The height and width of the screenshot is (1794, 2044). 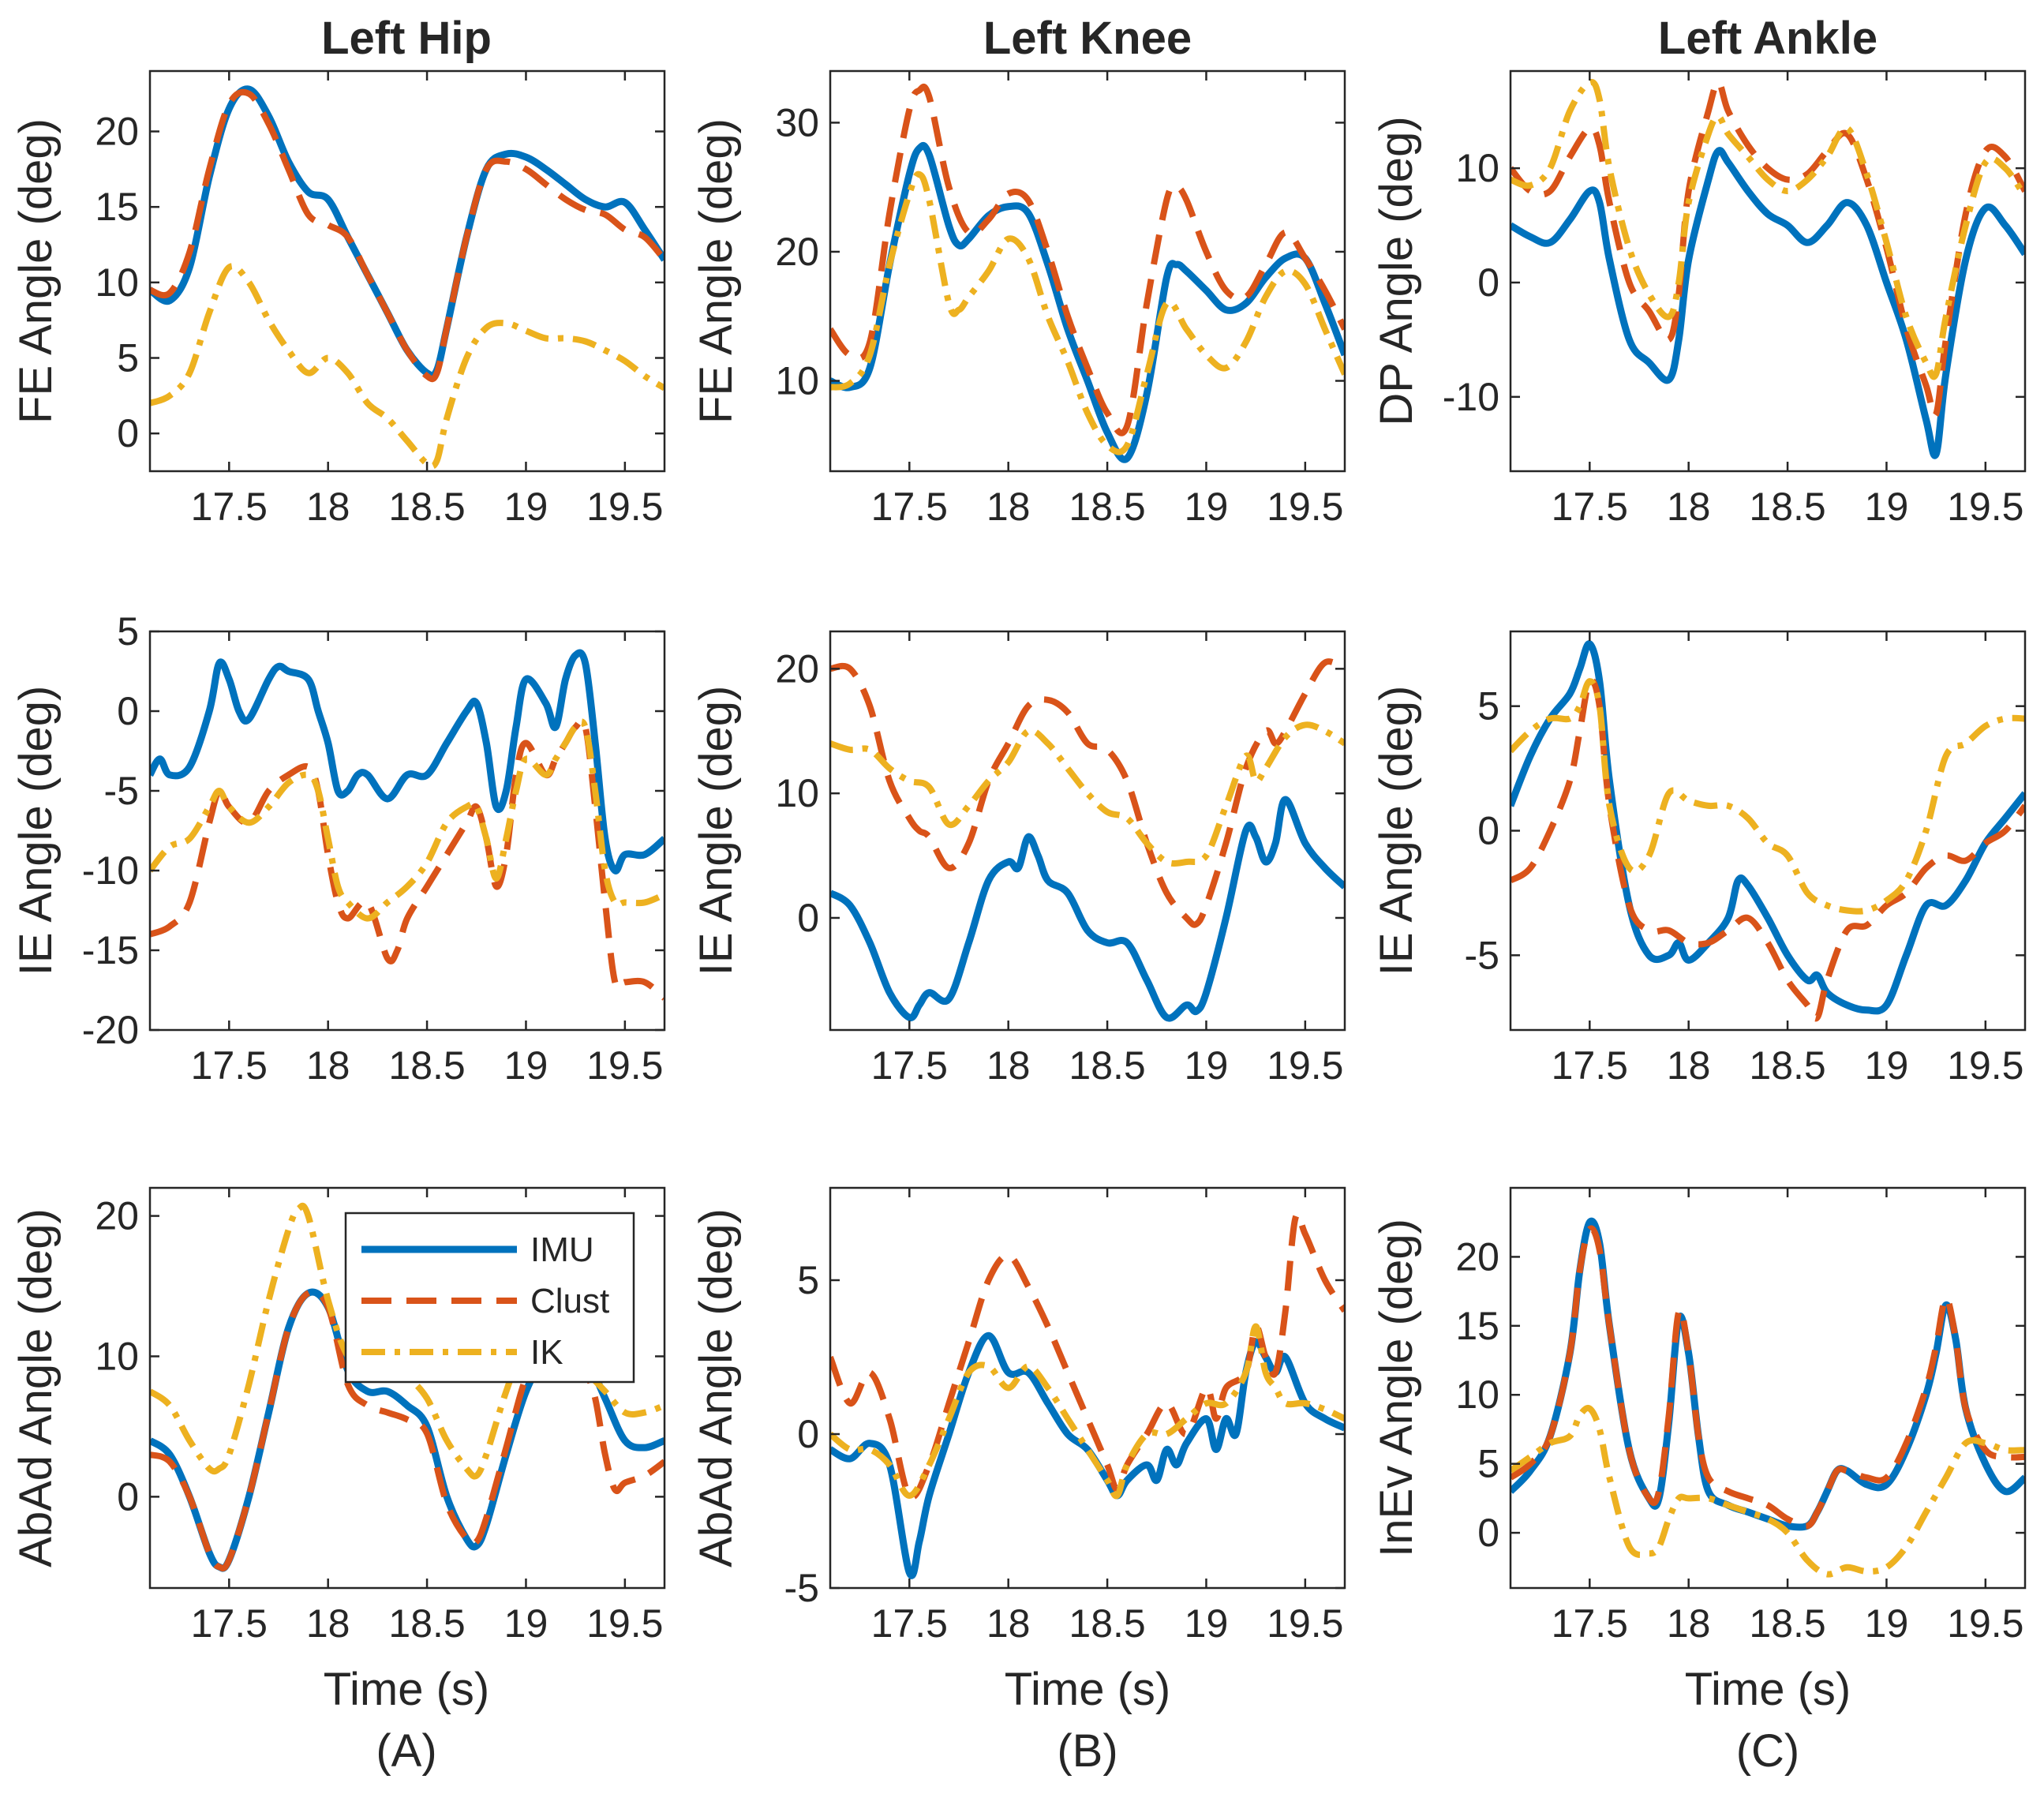 What do you see at coordinates (36, 1387) in the screenshot?
I see `y-axis-label: AbAd Angle (deg)` at bounding box center [36, 1387].